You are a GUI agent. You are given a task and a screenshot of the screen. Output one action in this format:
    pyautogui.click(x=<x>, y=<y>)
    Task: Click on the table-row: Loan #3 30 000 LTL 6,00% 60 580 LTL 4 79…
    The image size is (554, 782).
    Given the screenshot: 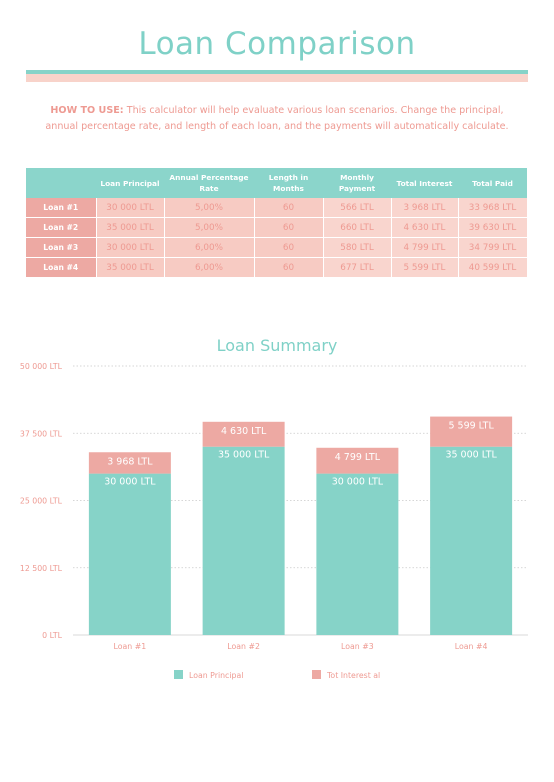 What is the action you would take?
    pyautogui.click(x=277, y=247)
    